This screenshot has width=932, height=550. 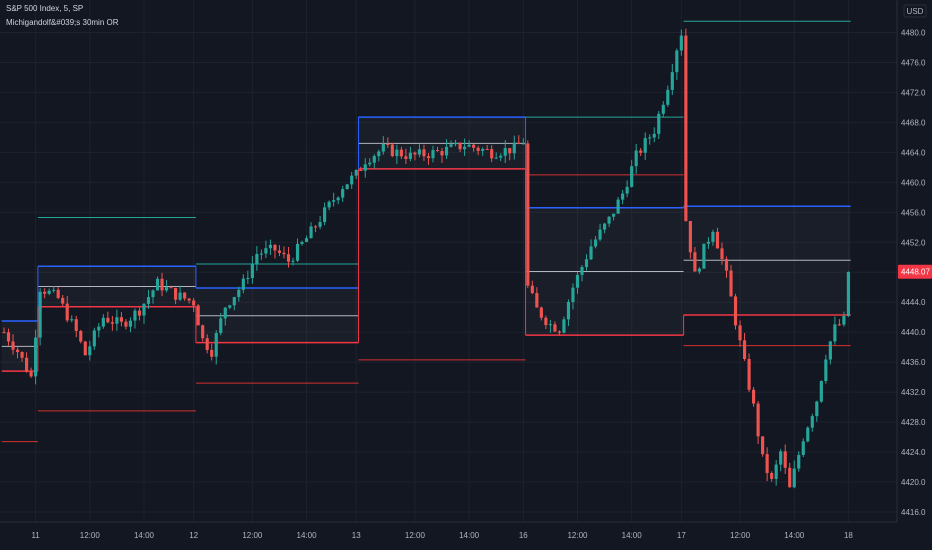 What do you see at coordinates (913, 392) in the screenshot?
I see `price-tick-label: 4432.0` at bounding box center [913, 392].